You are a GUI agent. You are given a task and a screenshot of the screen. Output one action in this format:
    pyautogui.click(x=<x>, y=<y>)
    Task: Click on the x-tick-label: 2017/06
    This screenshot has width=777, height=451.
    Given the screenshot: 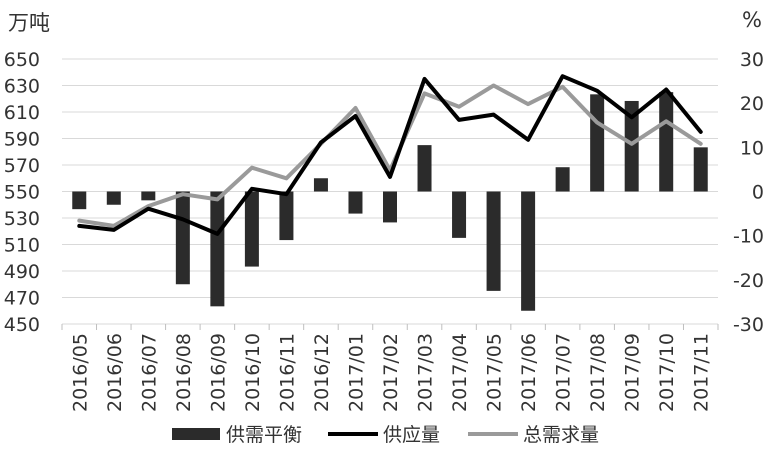 What is the action you would take?
    pyautogui.click(x=529, y=372)
    